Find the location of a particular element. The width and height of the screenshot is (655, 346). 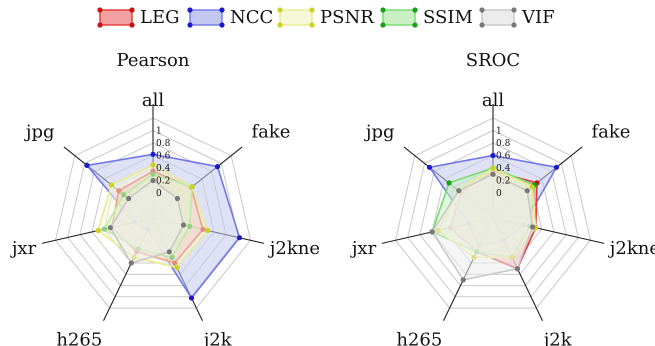

legend-label: LEG is located at coordinates (159, 17).